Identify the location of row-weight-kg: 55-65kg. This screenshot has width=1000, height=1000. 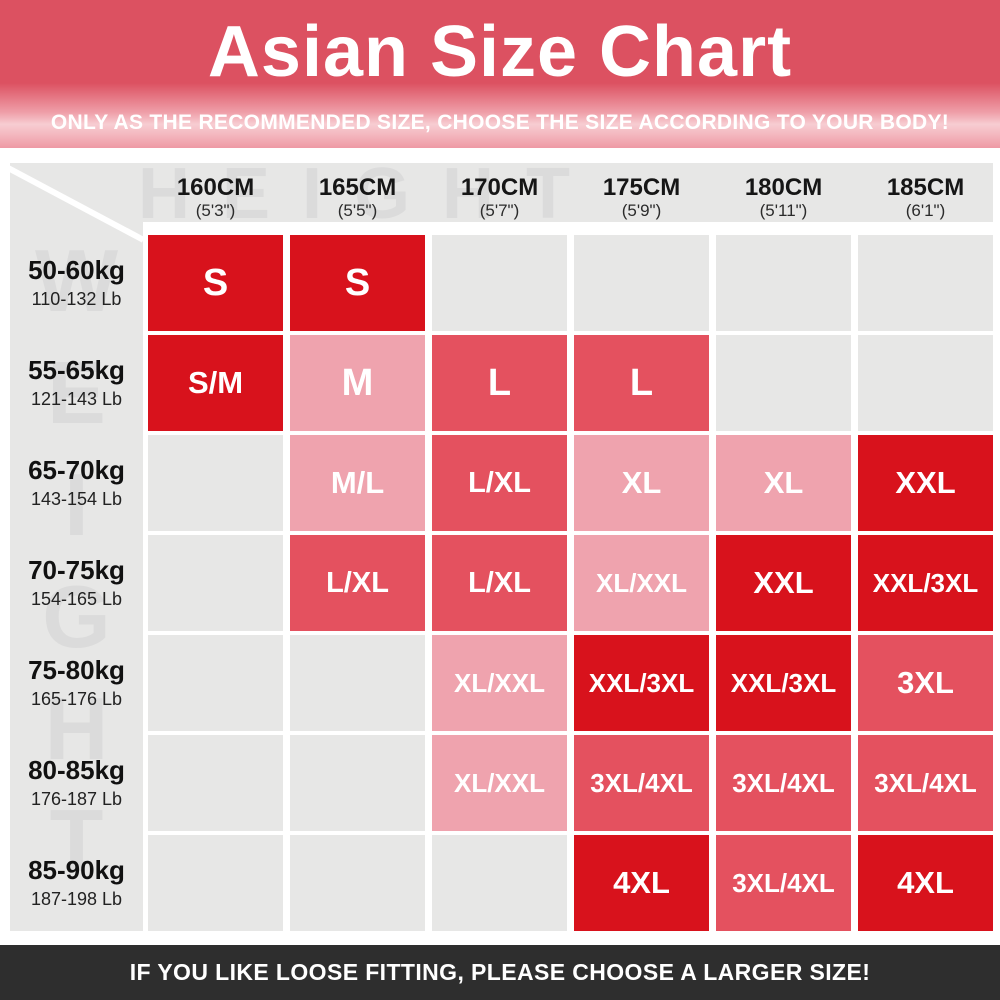
(76, 370).